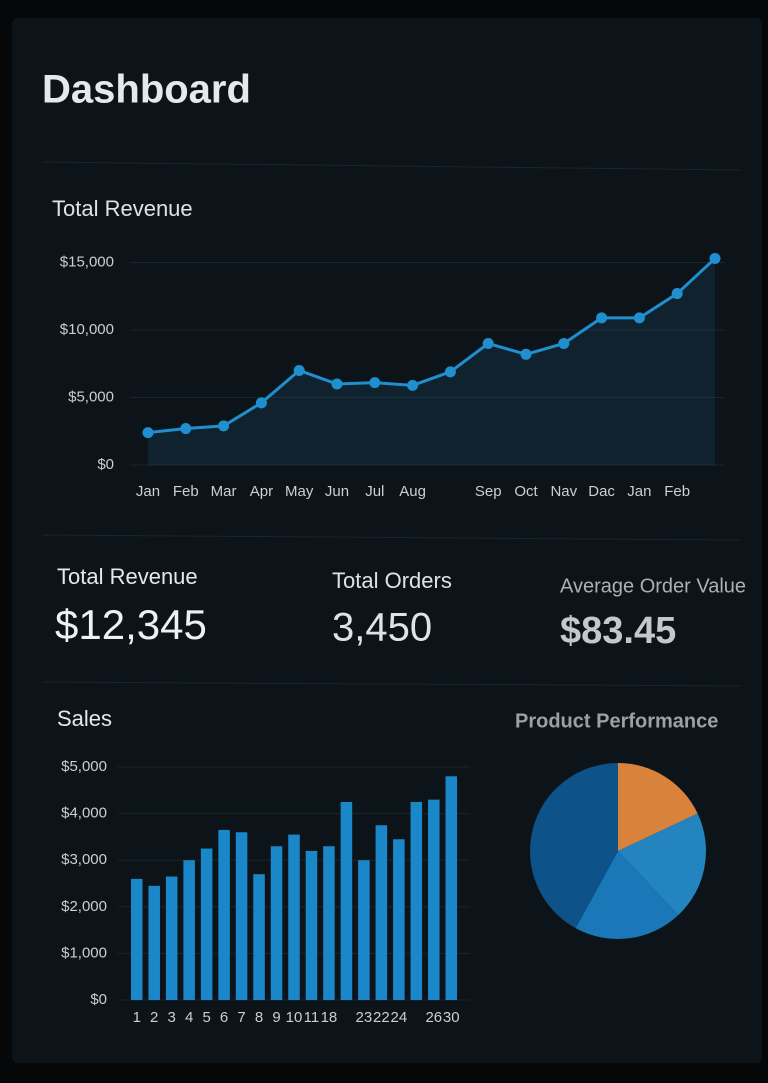 This screenshot has height=1083, width=768. What do you see at coordinates (451, 1017) in the screenshot?
I see `x-tick-label: 30` at bounding box center [451, 1017].